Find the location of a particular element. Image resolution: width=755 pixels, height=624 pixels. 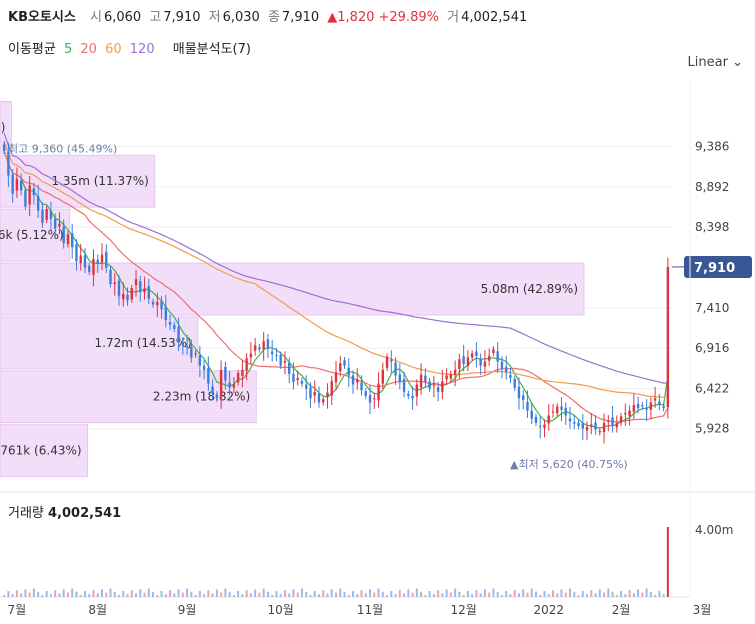

volume-profile-label: 1.72m (14.53%) is located at coordinates (143, 343).